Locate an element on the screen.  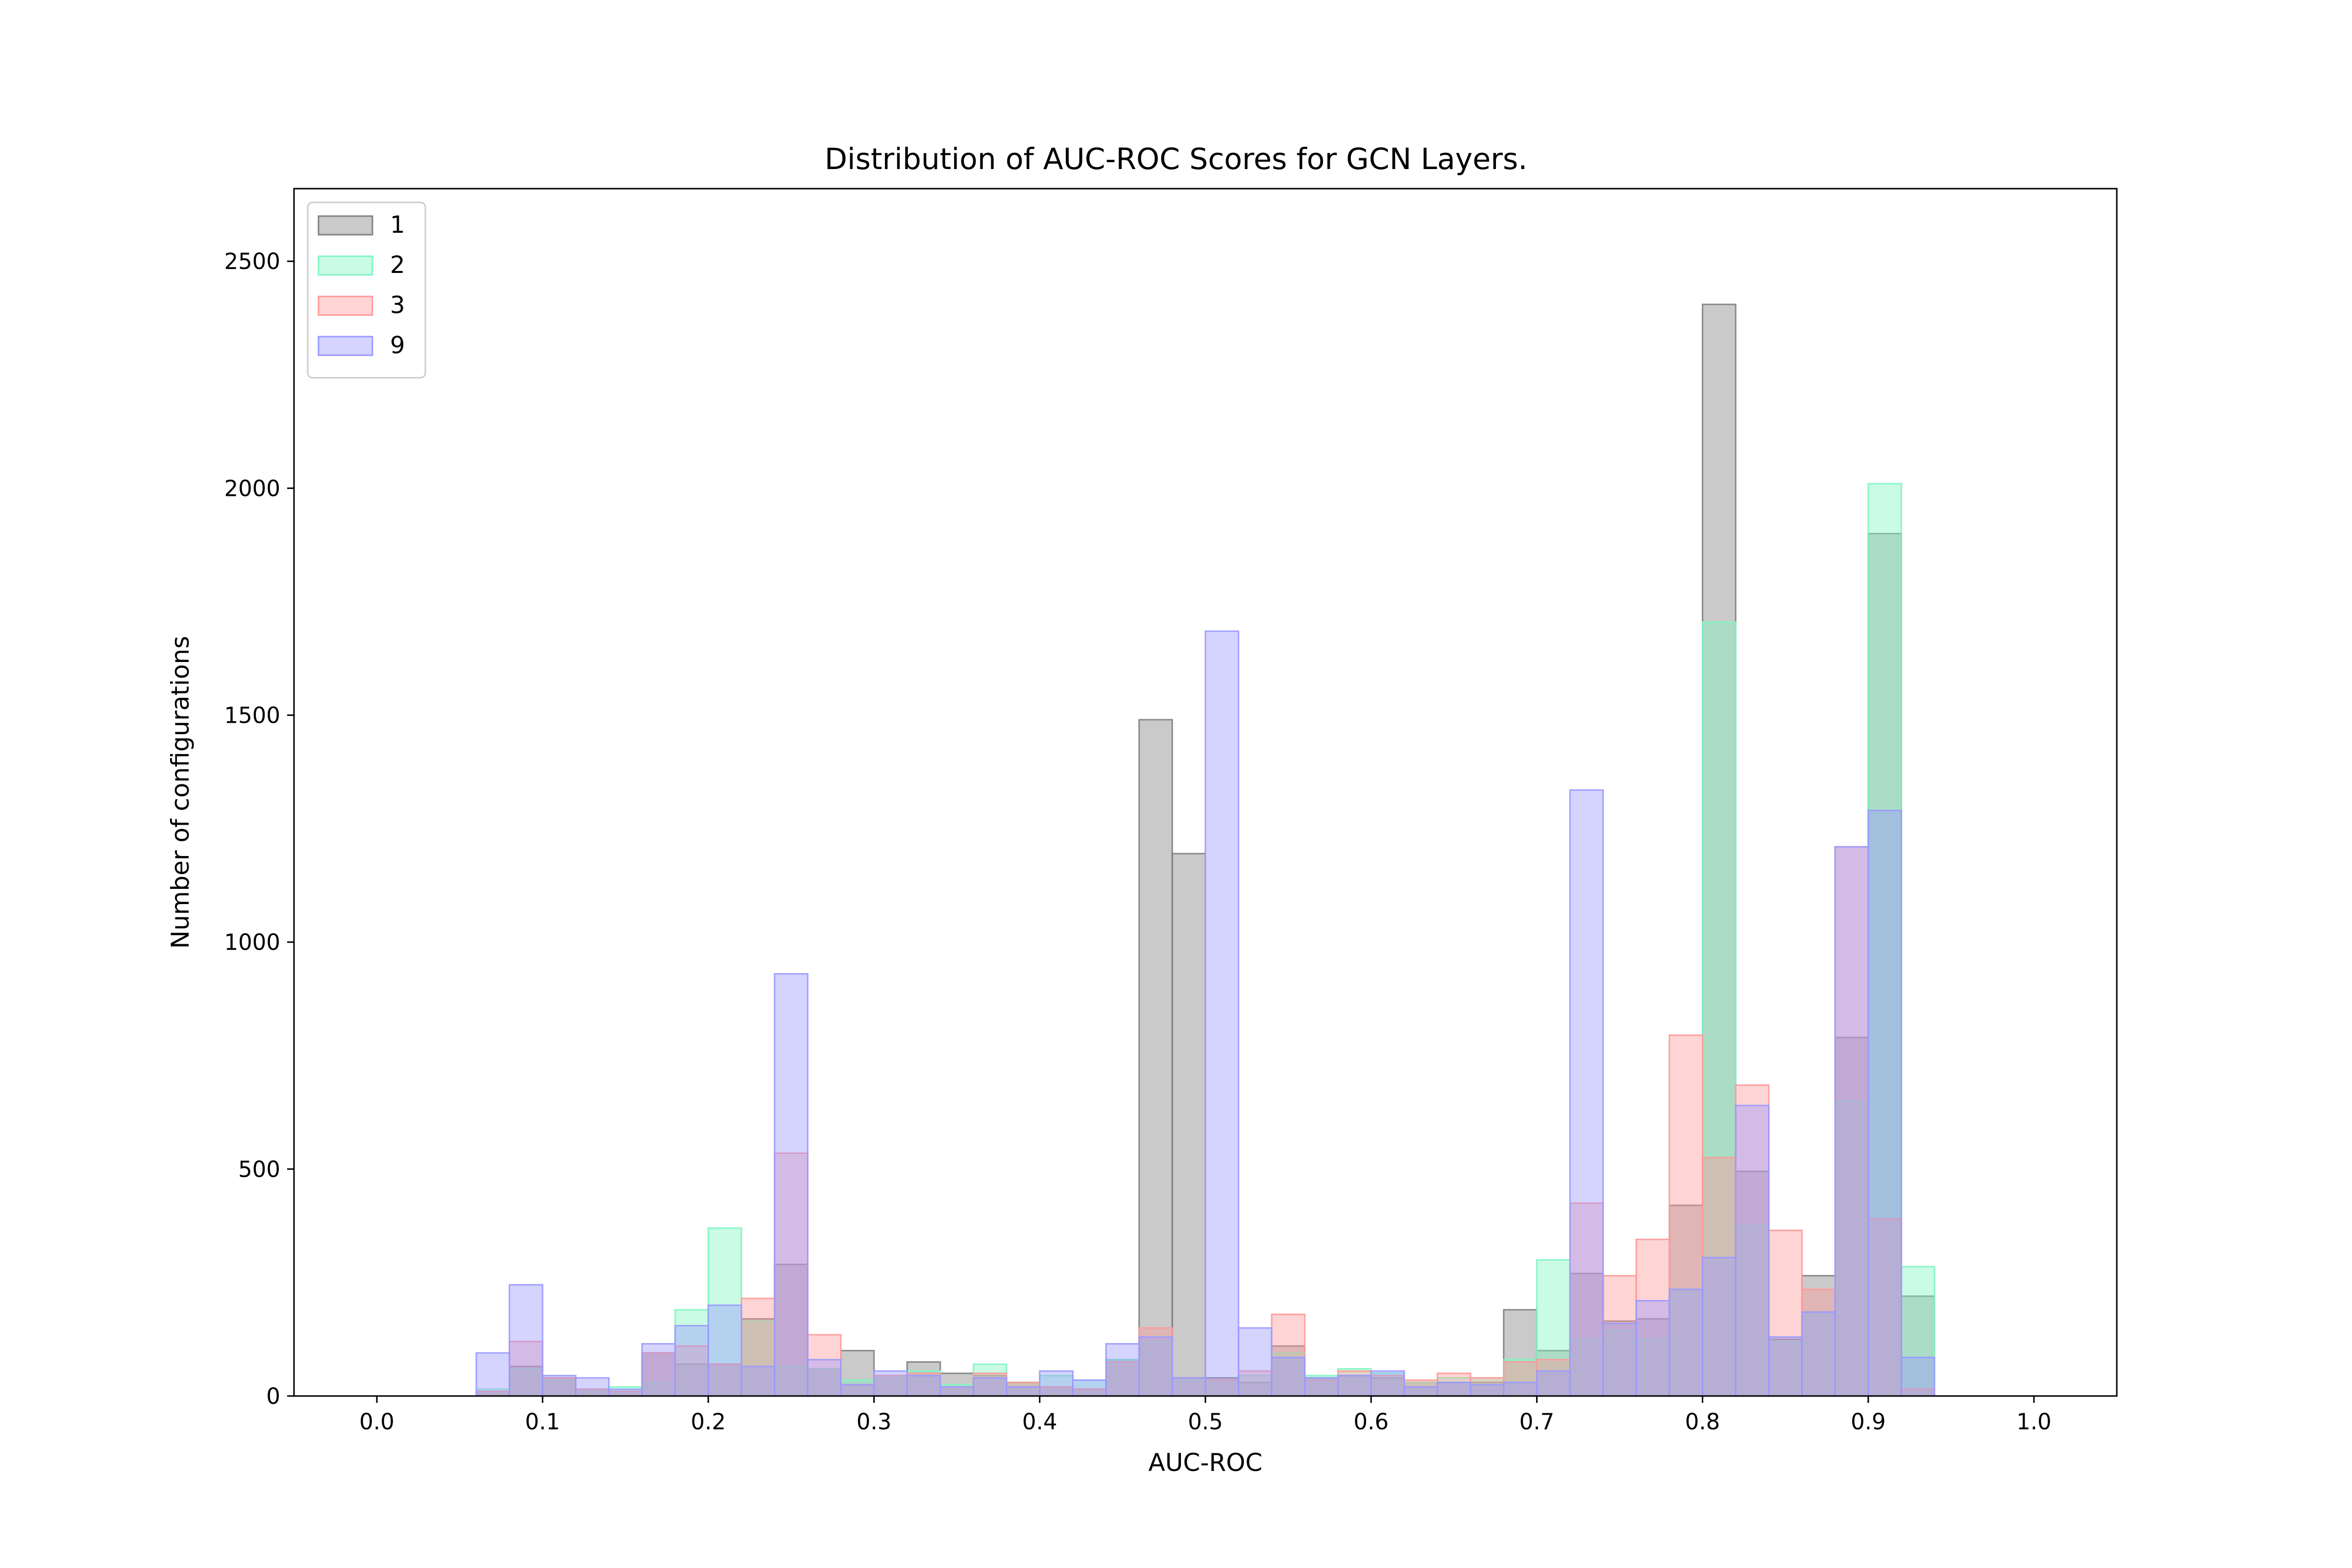
x-tick-label-5: 0.5 is located at coordinates (1205, 1422).